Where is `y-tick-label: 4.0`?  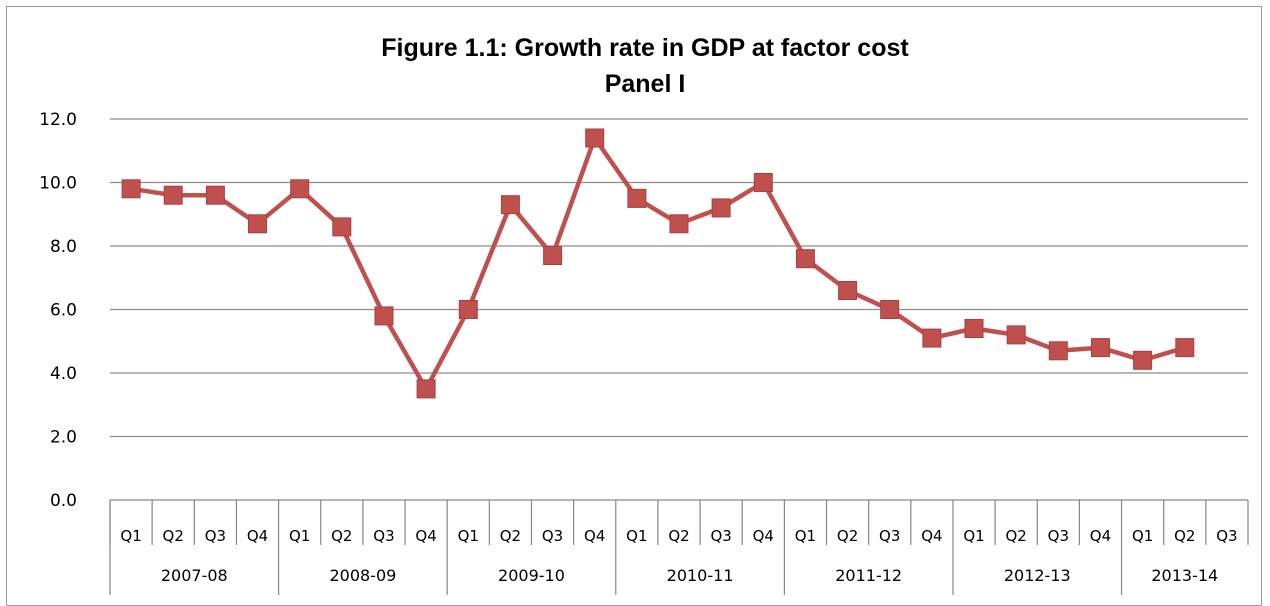
y-tick-label: 4.0 is located at coordinates (63, 374).